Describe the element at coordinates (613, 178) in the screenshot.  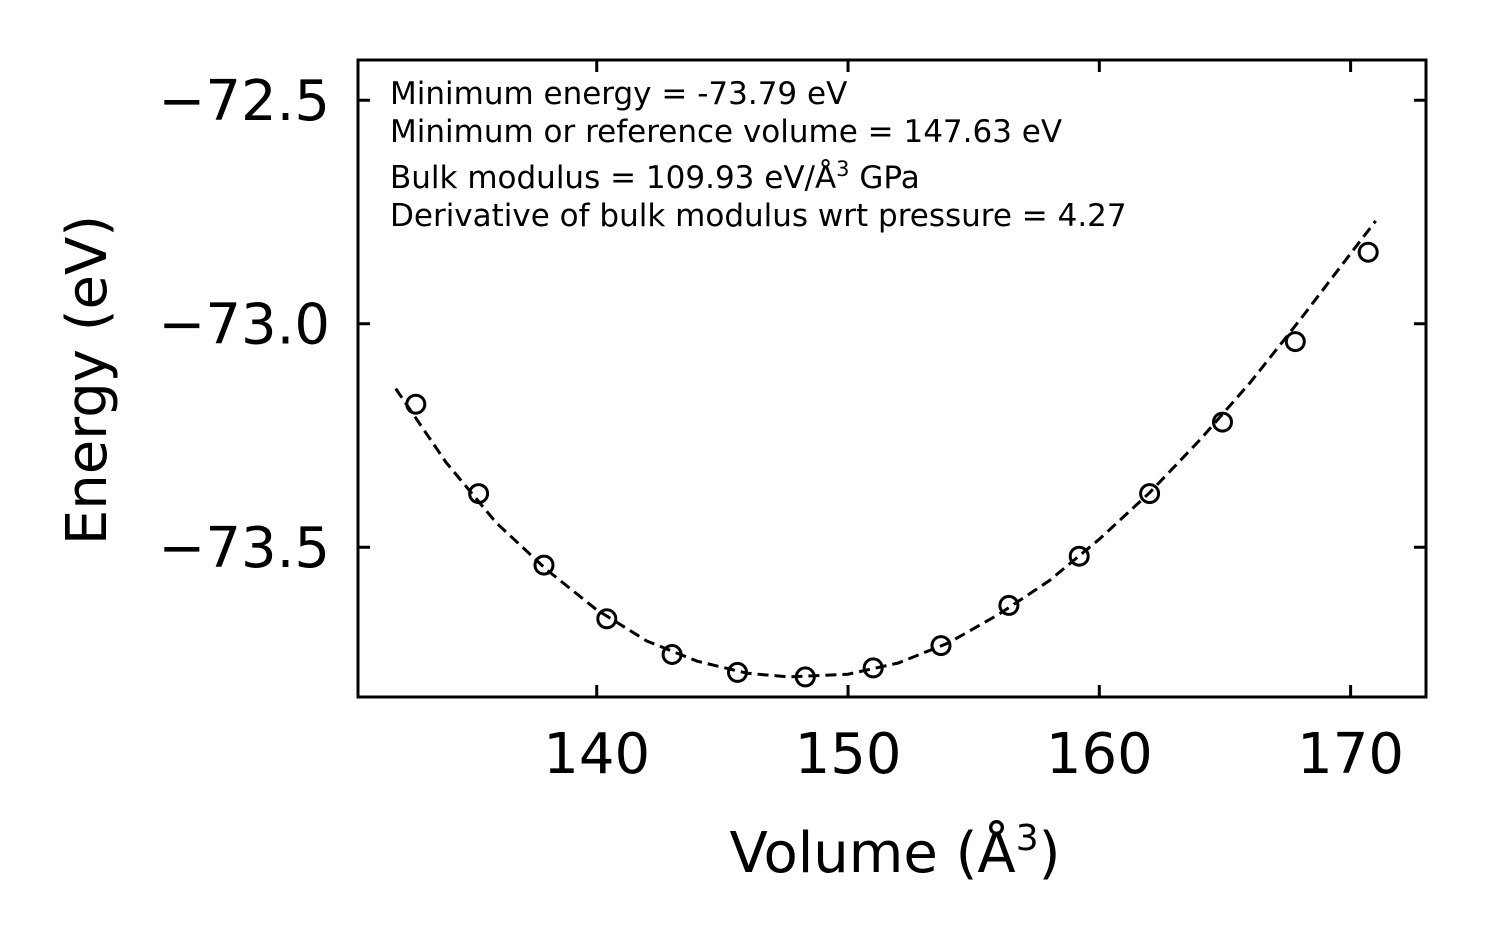
I see `annotation-bulk-modulus-text: Bulk modulus = 109.93 eV/Å` at that location.